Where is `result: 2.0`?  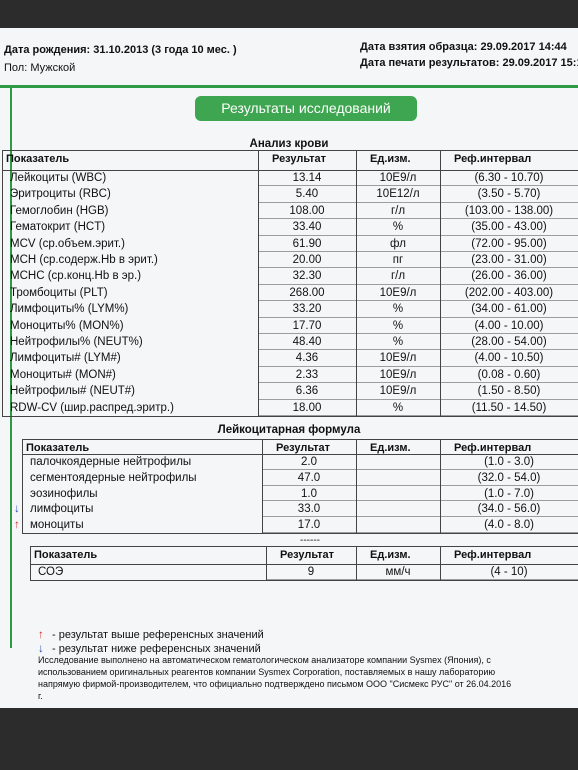
result: 2.0 is located at coordinates (309, 462).